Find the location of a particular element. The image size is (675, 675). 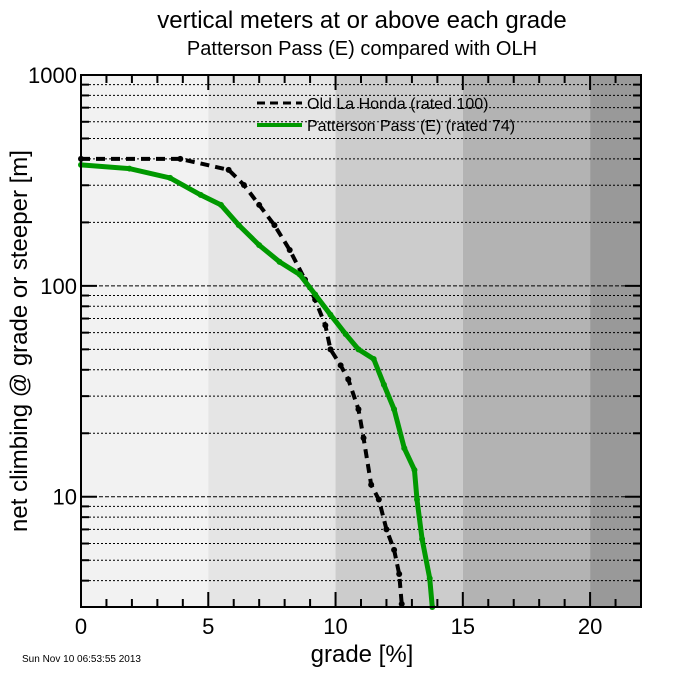

y-axis-label: net climbing @ grade or steeper [m] is located at coordinates (19, 341).